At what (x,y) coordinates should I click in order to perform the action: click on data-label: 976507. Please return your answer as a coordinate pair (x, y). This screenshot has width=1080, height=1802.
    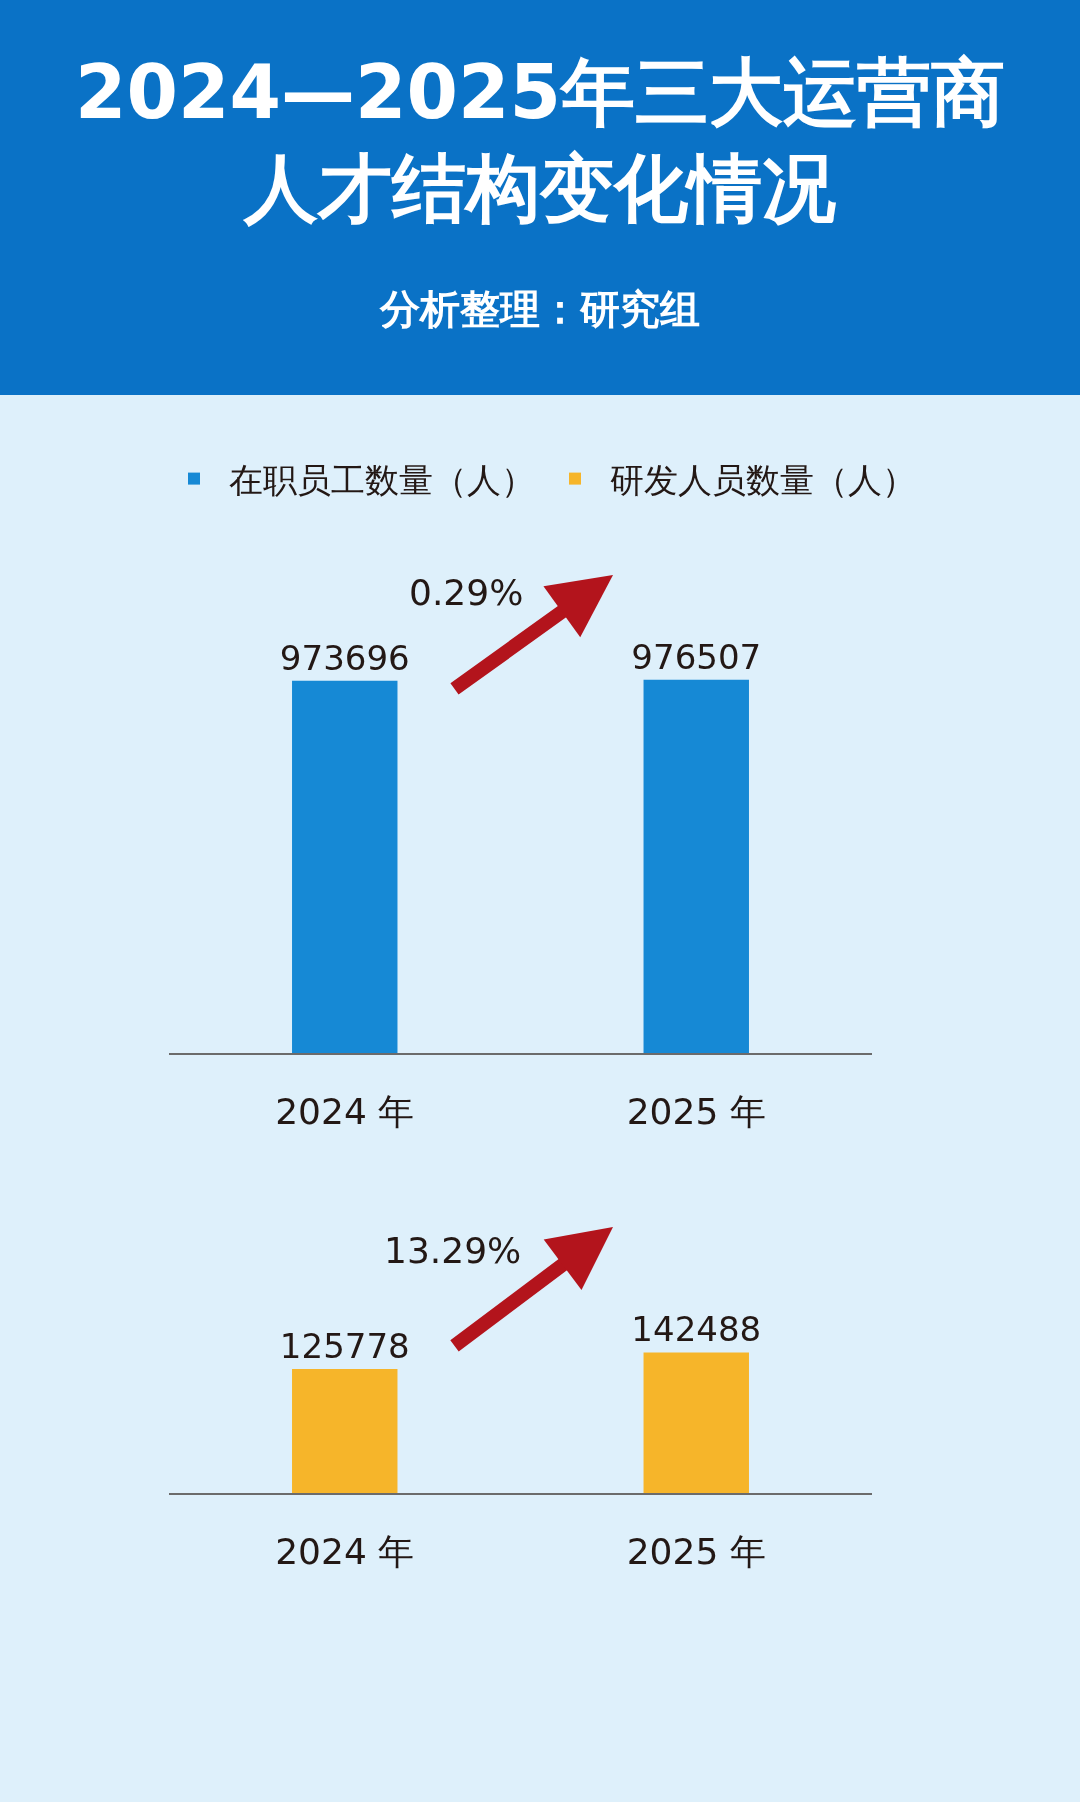
    Looking at the image, I should click on (696, 656).